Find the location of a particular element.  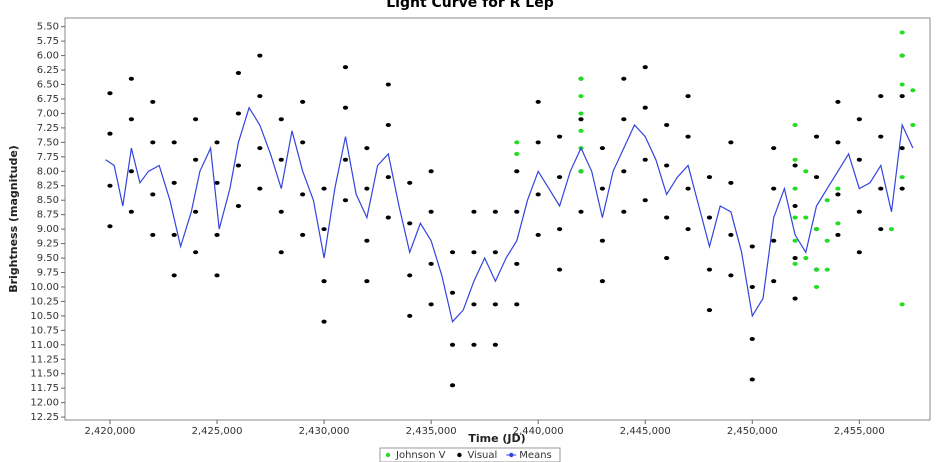

y-tick-label: 9.25 is located at coordinates (48, 244).